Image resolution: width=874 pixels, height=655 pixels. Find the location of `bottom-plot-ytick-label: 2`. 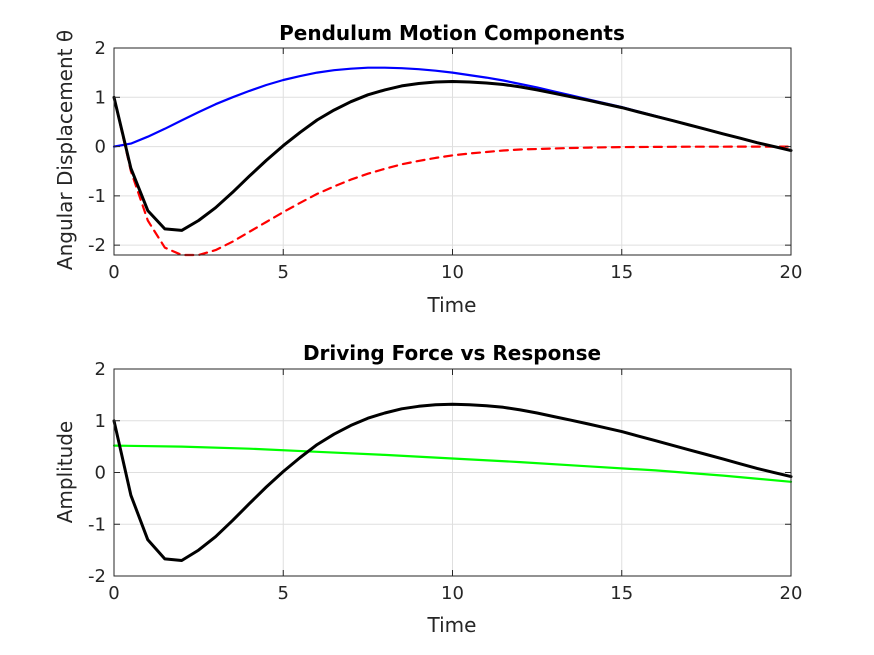

bottom-plot-ytick-label: 2 is located at coordinates (100, 369).